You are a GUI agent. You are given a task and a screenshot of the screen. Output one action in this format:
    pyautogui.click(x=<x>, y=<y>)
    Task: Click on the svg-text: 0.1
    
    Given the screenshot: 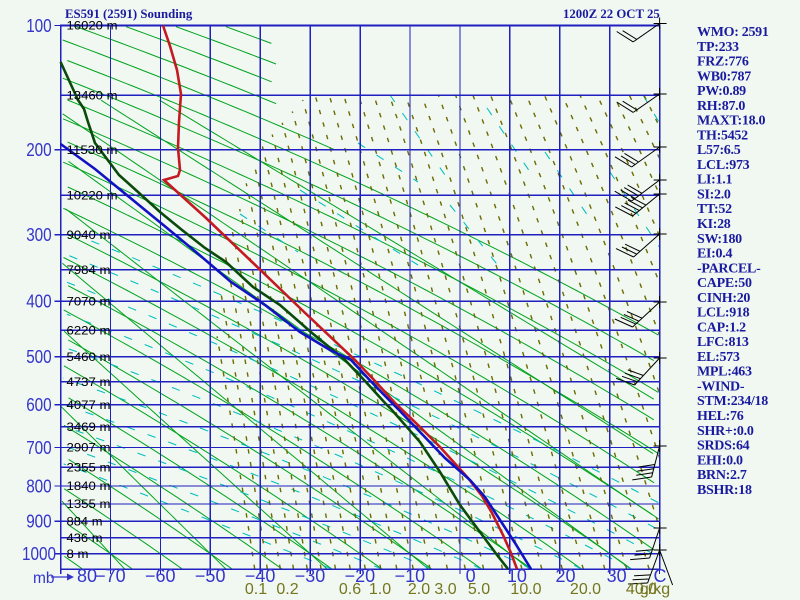 What is the action you would take?
    pyautogui.click(x=256, y=589)
    